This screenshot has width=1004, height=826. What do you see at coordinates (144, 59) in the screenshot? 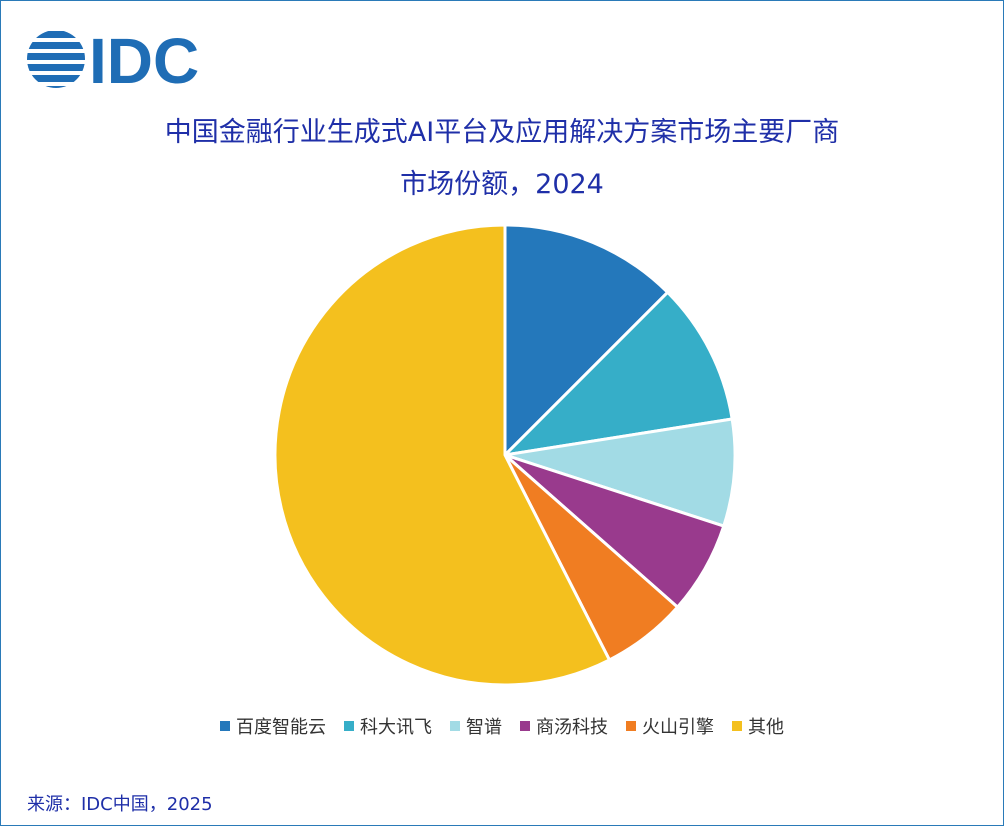
I see `svg-text: IDC` at bounding box center [144, 59].